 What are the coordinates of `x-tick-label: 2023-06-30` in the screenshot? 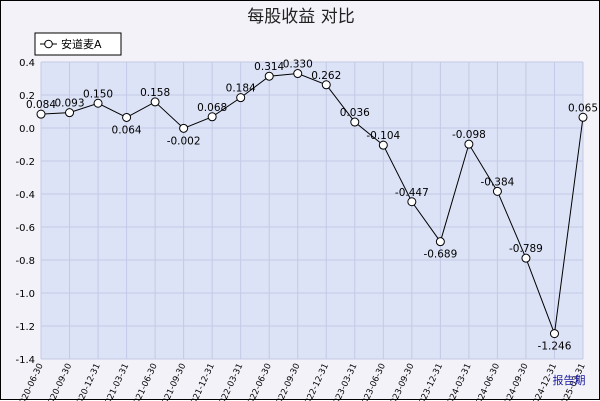 It's located at (373, 381).